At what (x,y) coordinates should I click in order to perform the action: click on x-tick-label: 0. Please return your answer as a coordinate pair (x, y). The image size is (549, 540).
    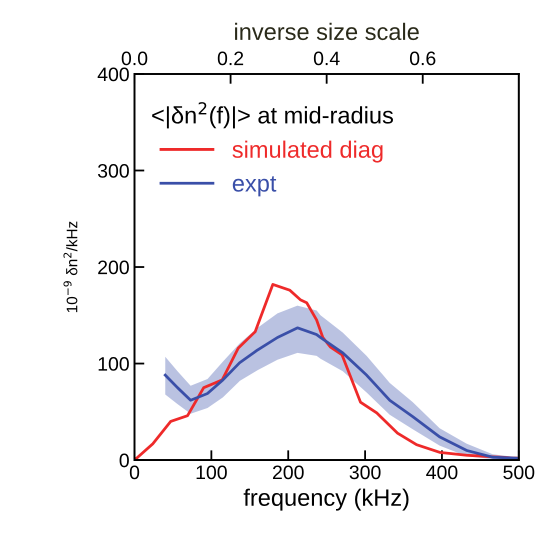
    Looking at the image, I should click on (135, 472).